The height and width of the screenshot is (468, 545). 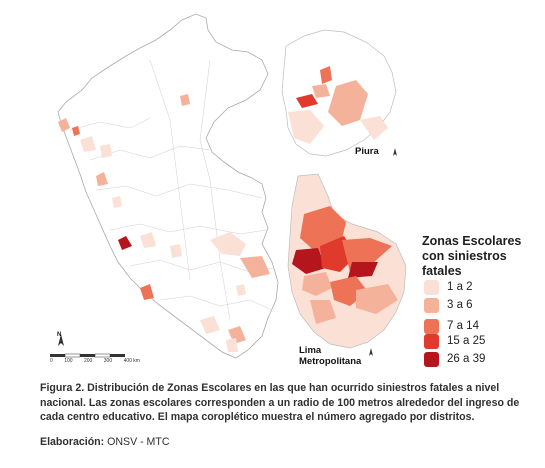 I want to click on credit-line: Elaboración: ONSV - MTC, so click(x=105, y=442).